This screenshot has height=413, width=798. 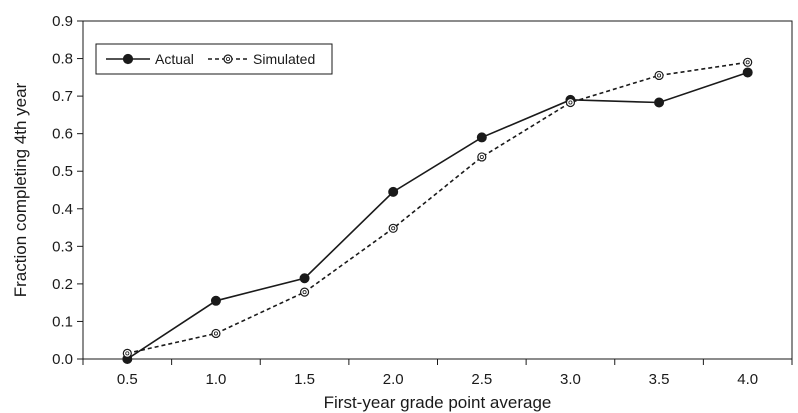 What do you see at coordinates (62, 209) in the screenshot?
I see `y-tick-label: 0.4` at bounding box center [62, 209].